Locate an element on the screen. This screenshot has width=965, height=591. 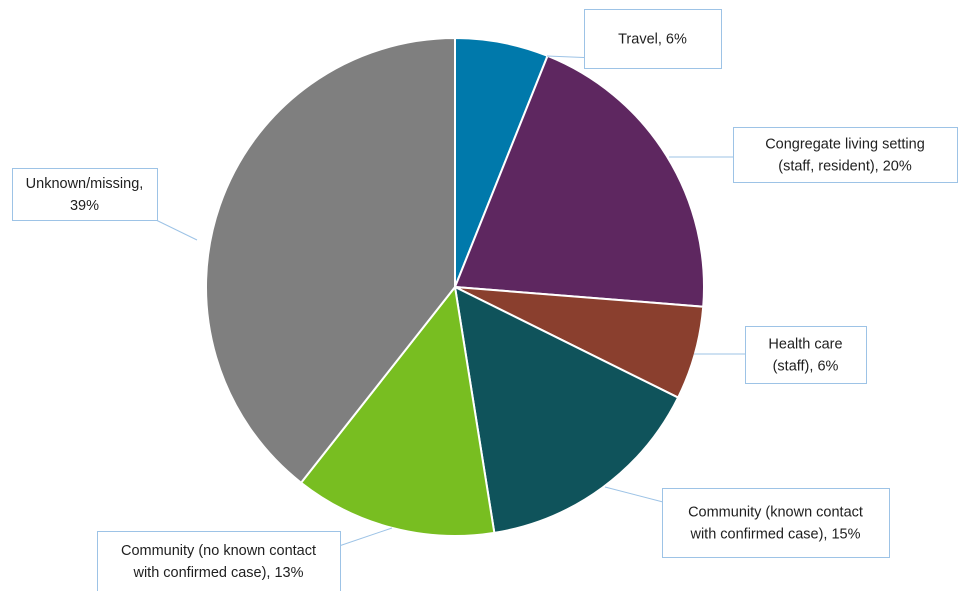
data-callout-3: Health care (staff), 6% is located at coordinates (806, 355).